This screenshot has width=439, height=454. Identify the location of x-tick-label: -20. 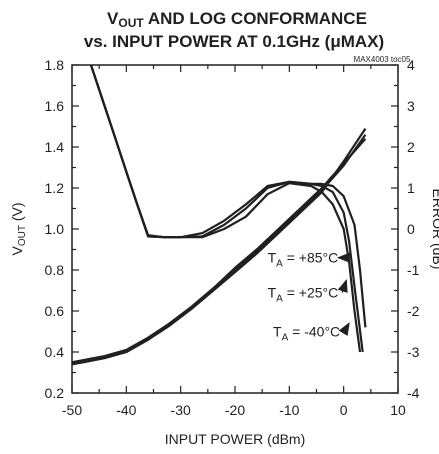
(235, 410).